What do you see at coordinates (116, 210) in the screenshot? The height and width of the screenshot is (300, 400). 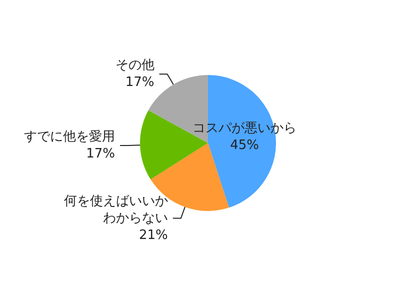 I see `slice-label: 何を使えばいいかわからない` at bounding box center [116, 210].